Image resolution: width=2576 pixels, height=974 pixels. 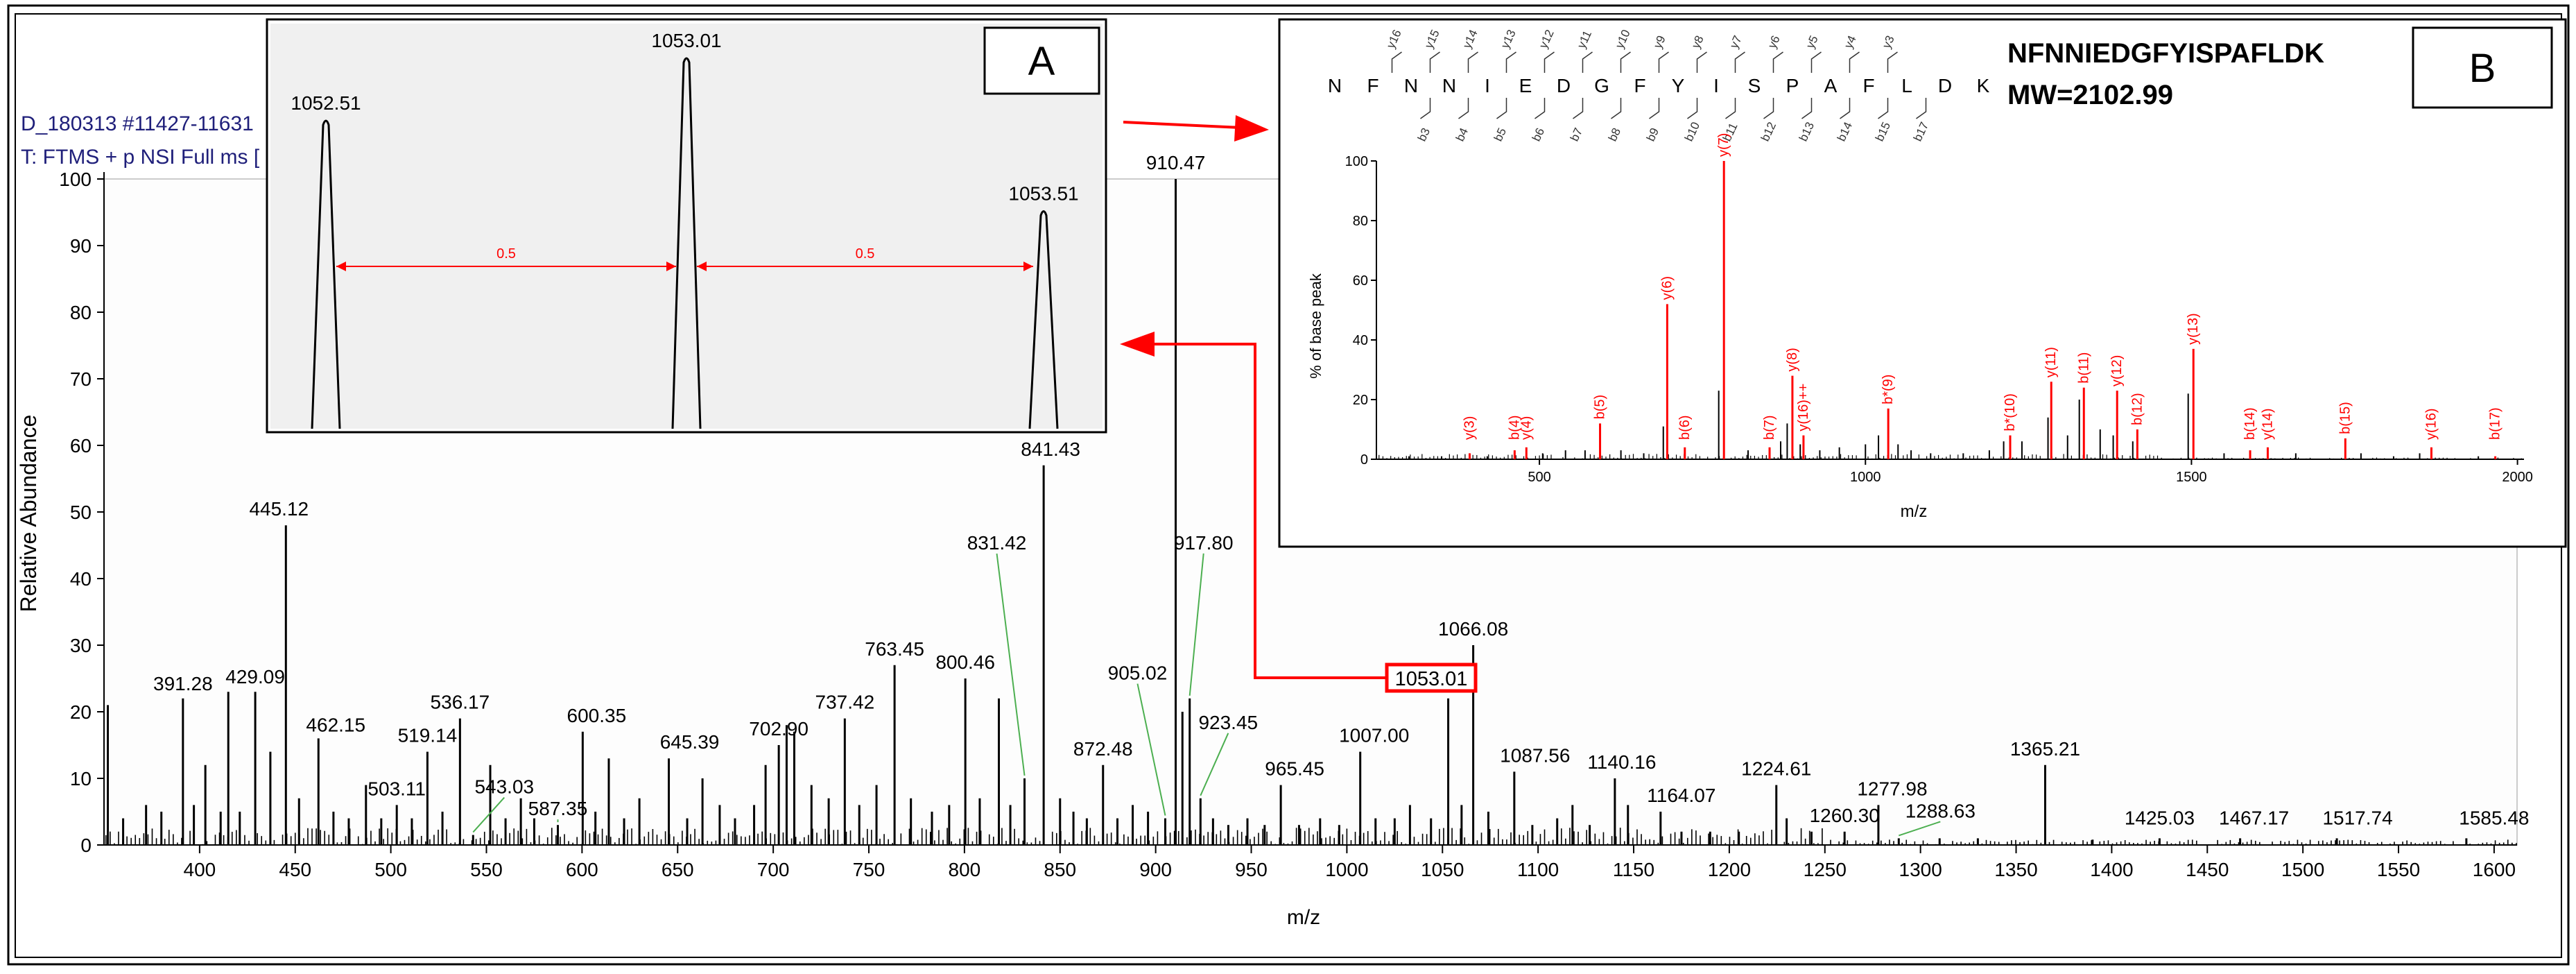 I want to click on peak-leader-line, so click(x=1011, y=664).